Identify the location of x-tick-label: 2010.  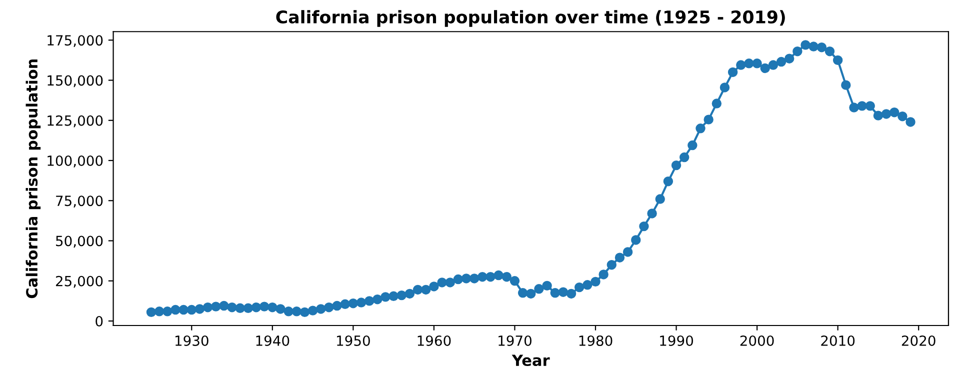
(838, 340).